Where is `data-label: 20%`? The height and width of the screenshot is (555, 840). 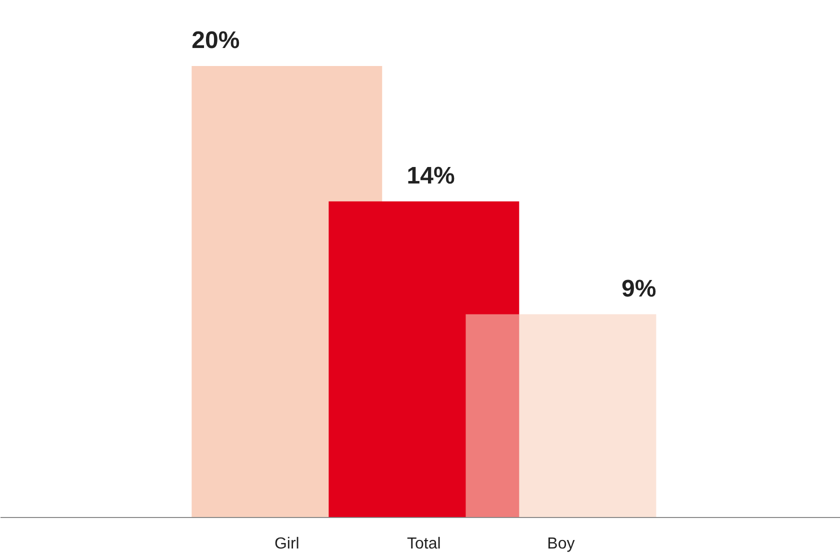
data-label: 20% is located at coordinates (216, 40).